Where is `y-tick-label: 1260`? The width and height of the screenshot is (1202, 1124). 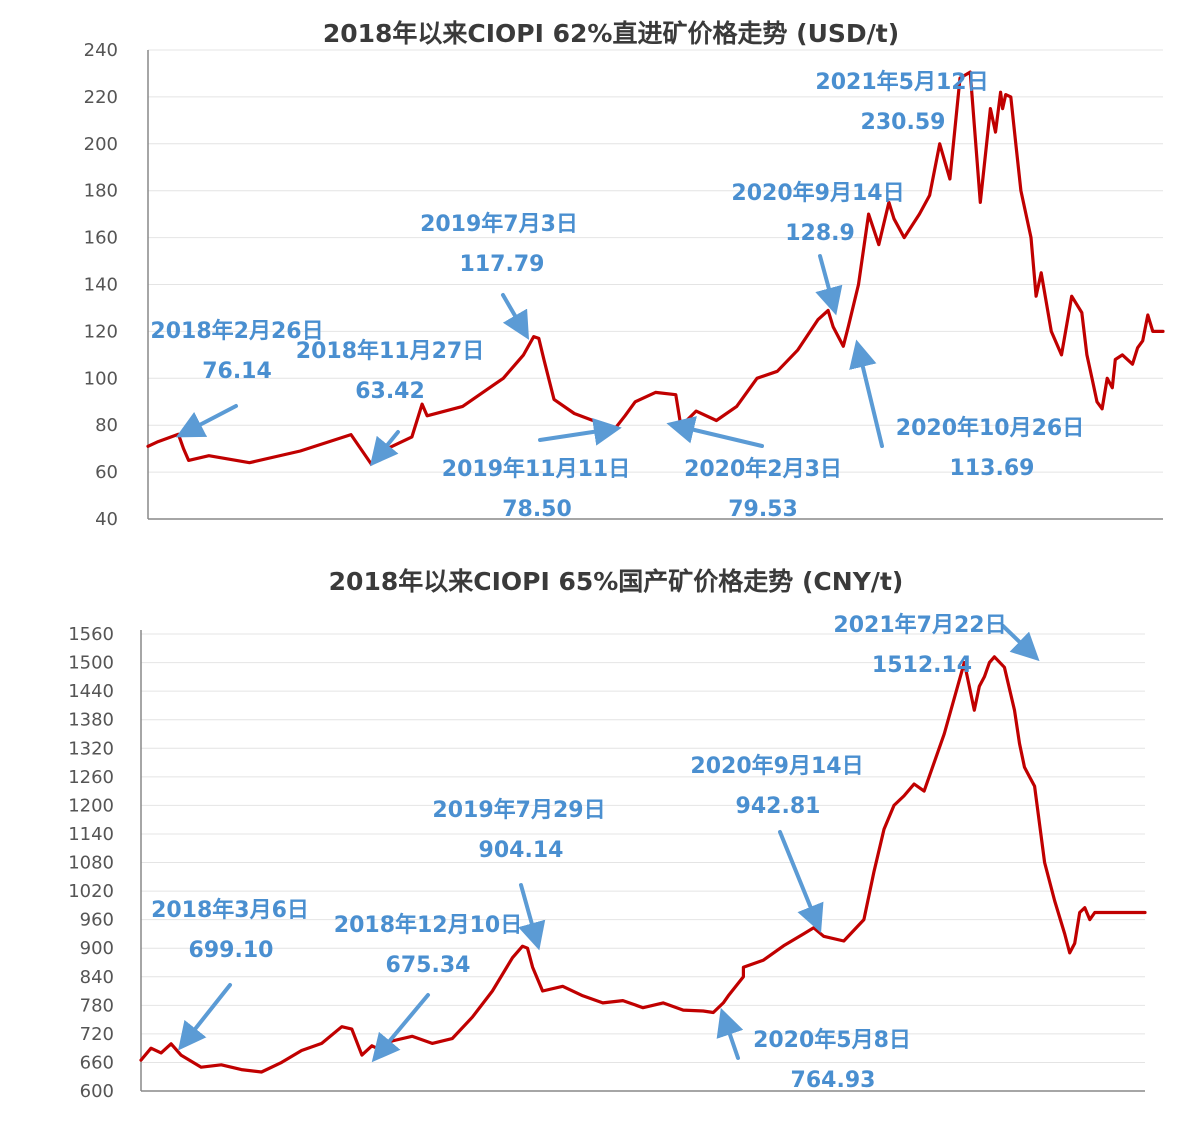 y-tick-label: 1260 is located at coordinates (91, 777).